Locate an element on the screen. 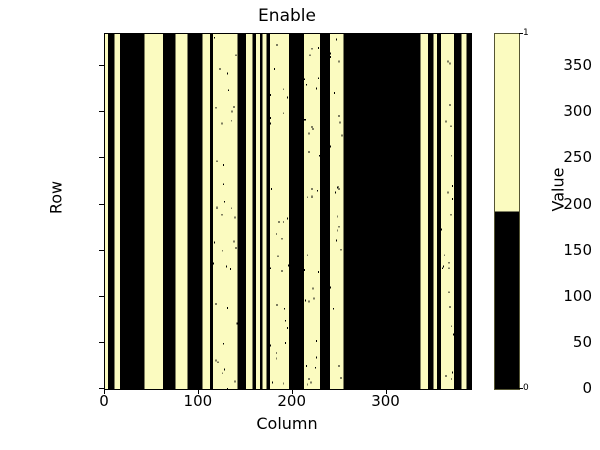 This screenshot has width=600, height=450. y-axis-label: Row is located at coordinates (56, 197).